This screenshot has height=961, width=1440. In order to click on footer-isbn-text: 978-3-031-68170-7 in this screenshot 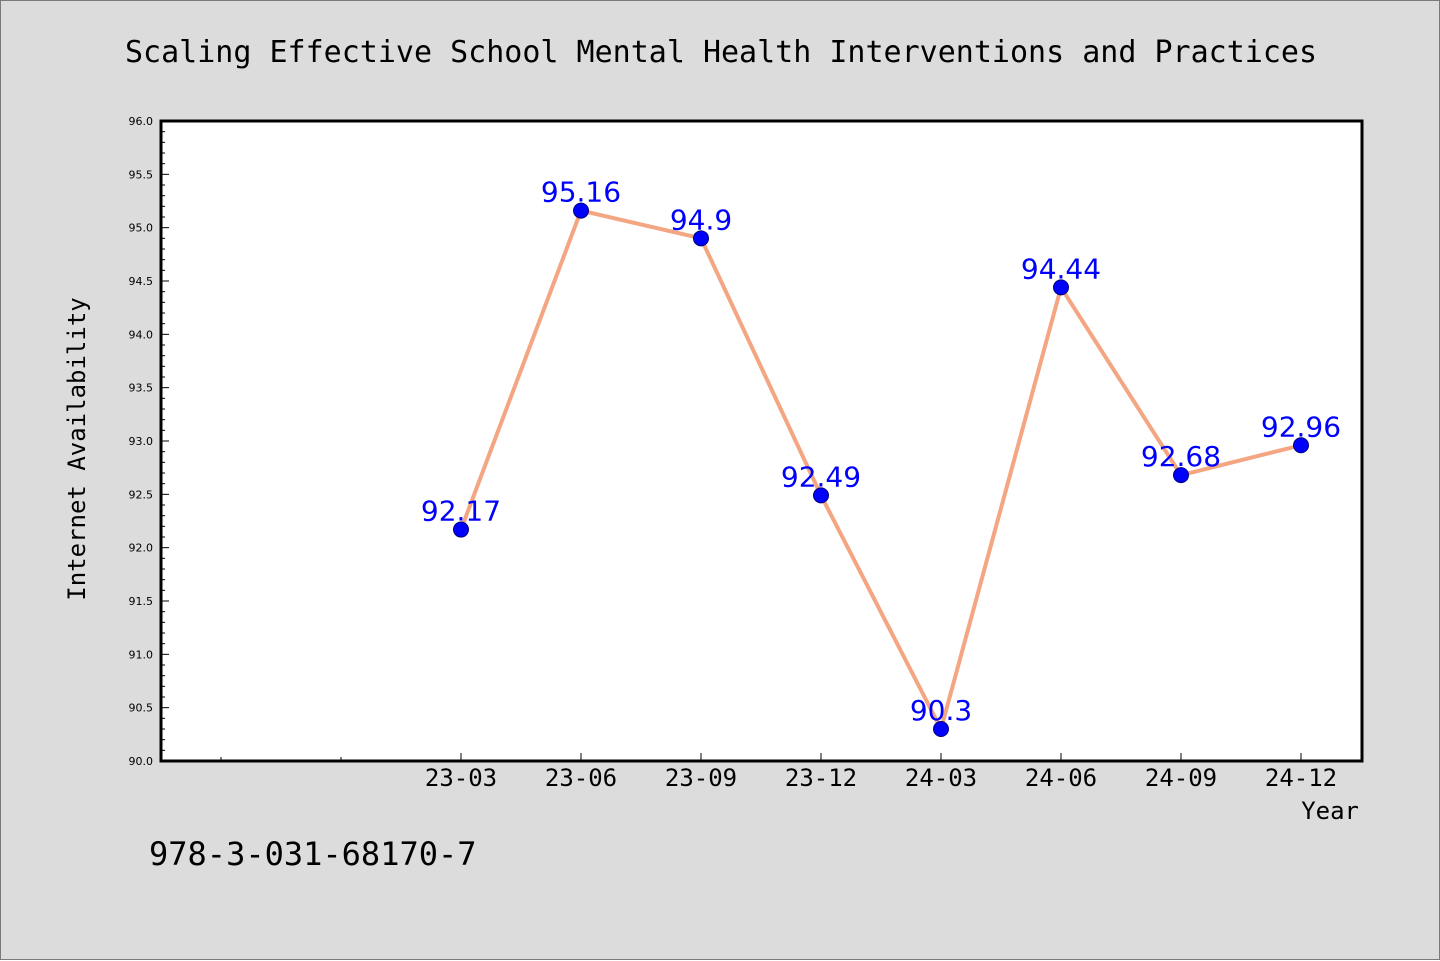, I will do `click(313, 854)`.